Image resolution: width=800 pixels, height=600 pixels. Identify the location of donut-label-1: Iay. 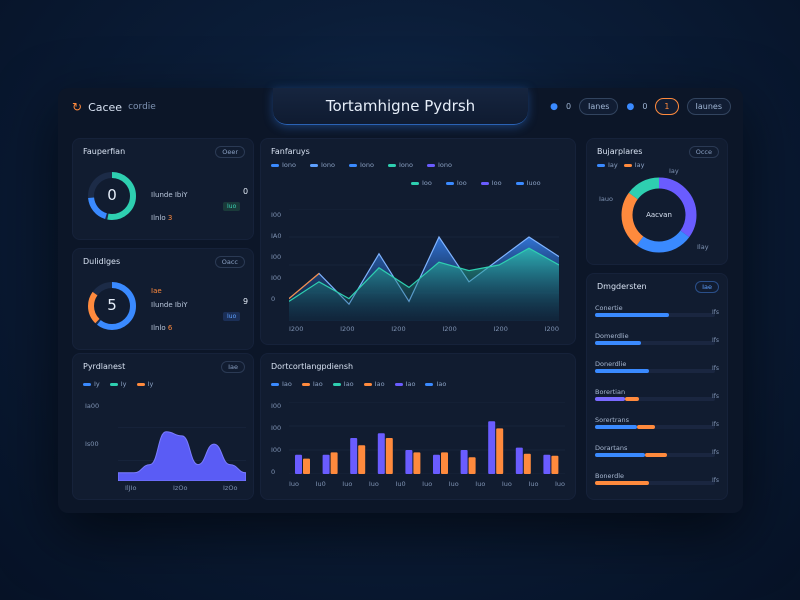
(674, 171).